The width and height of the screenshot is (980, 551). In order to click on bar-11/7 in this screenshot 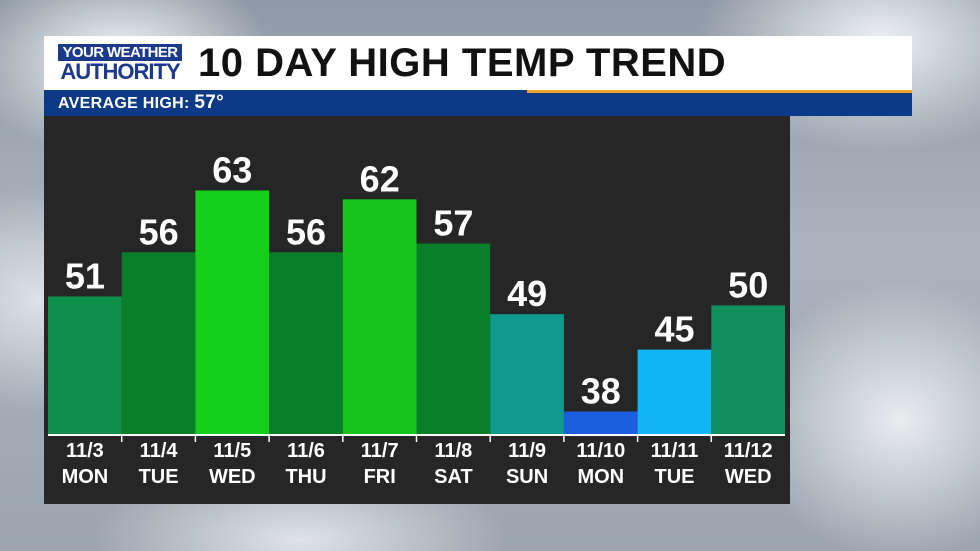, I will do `click(379, 316)`.